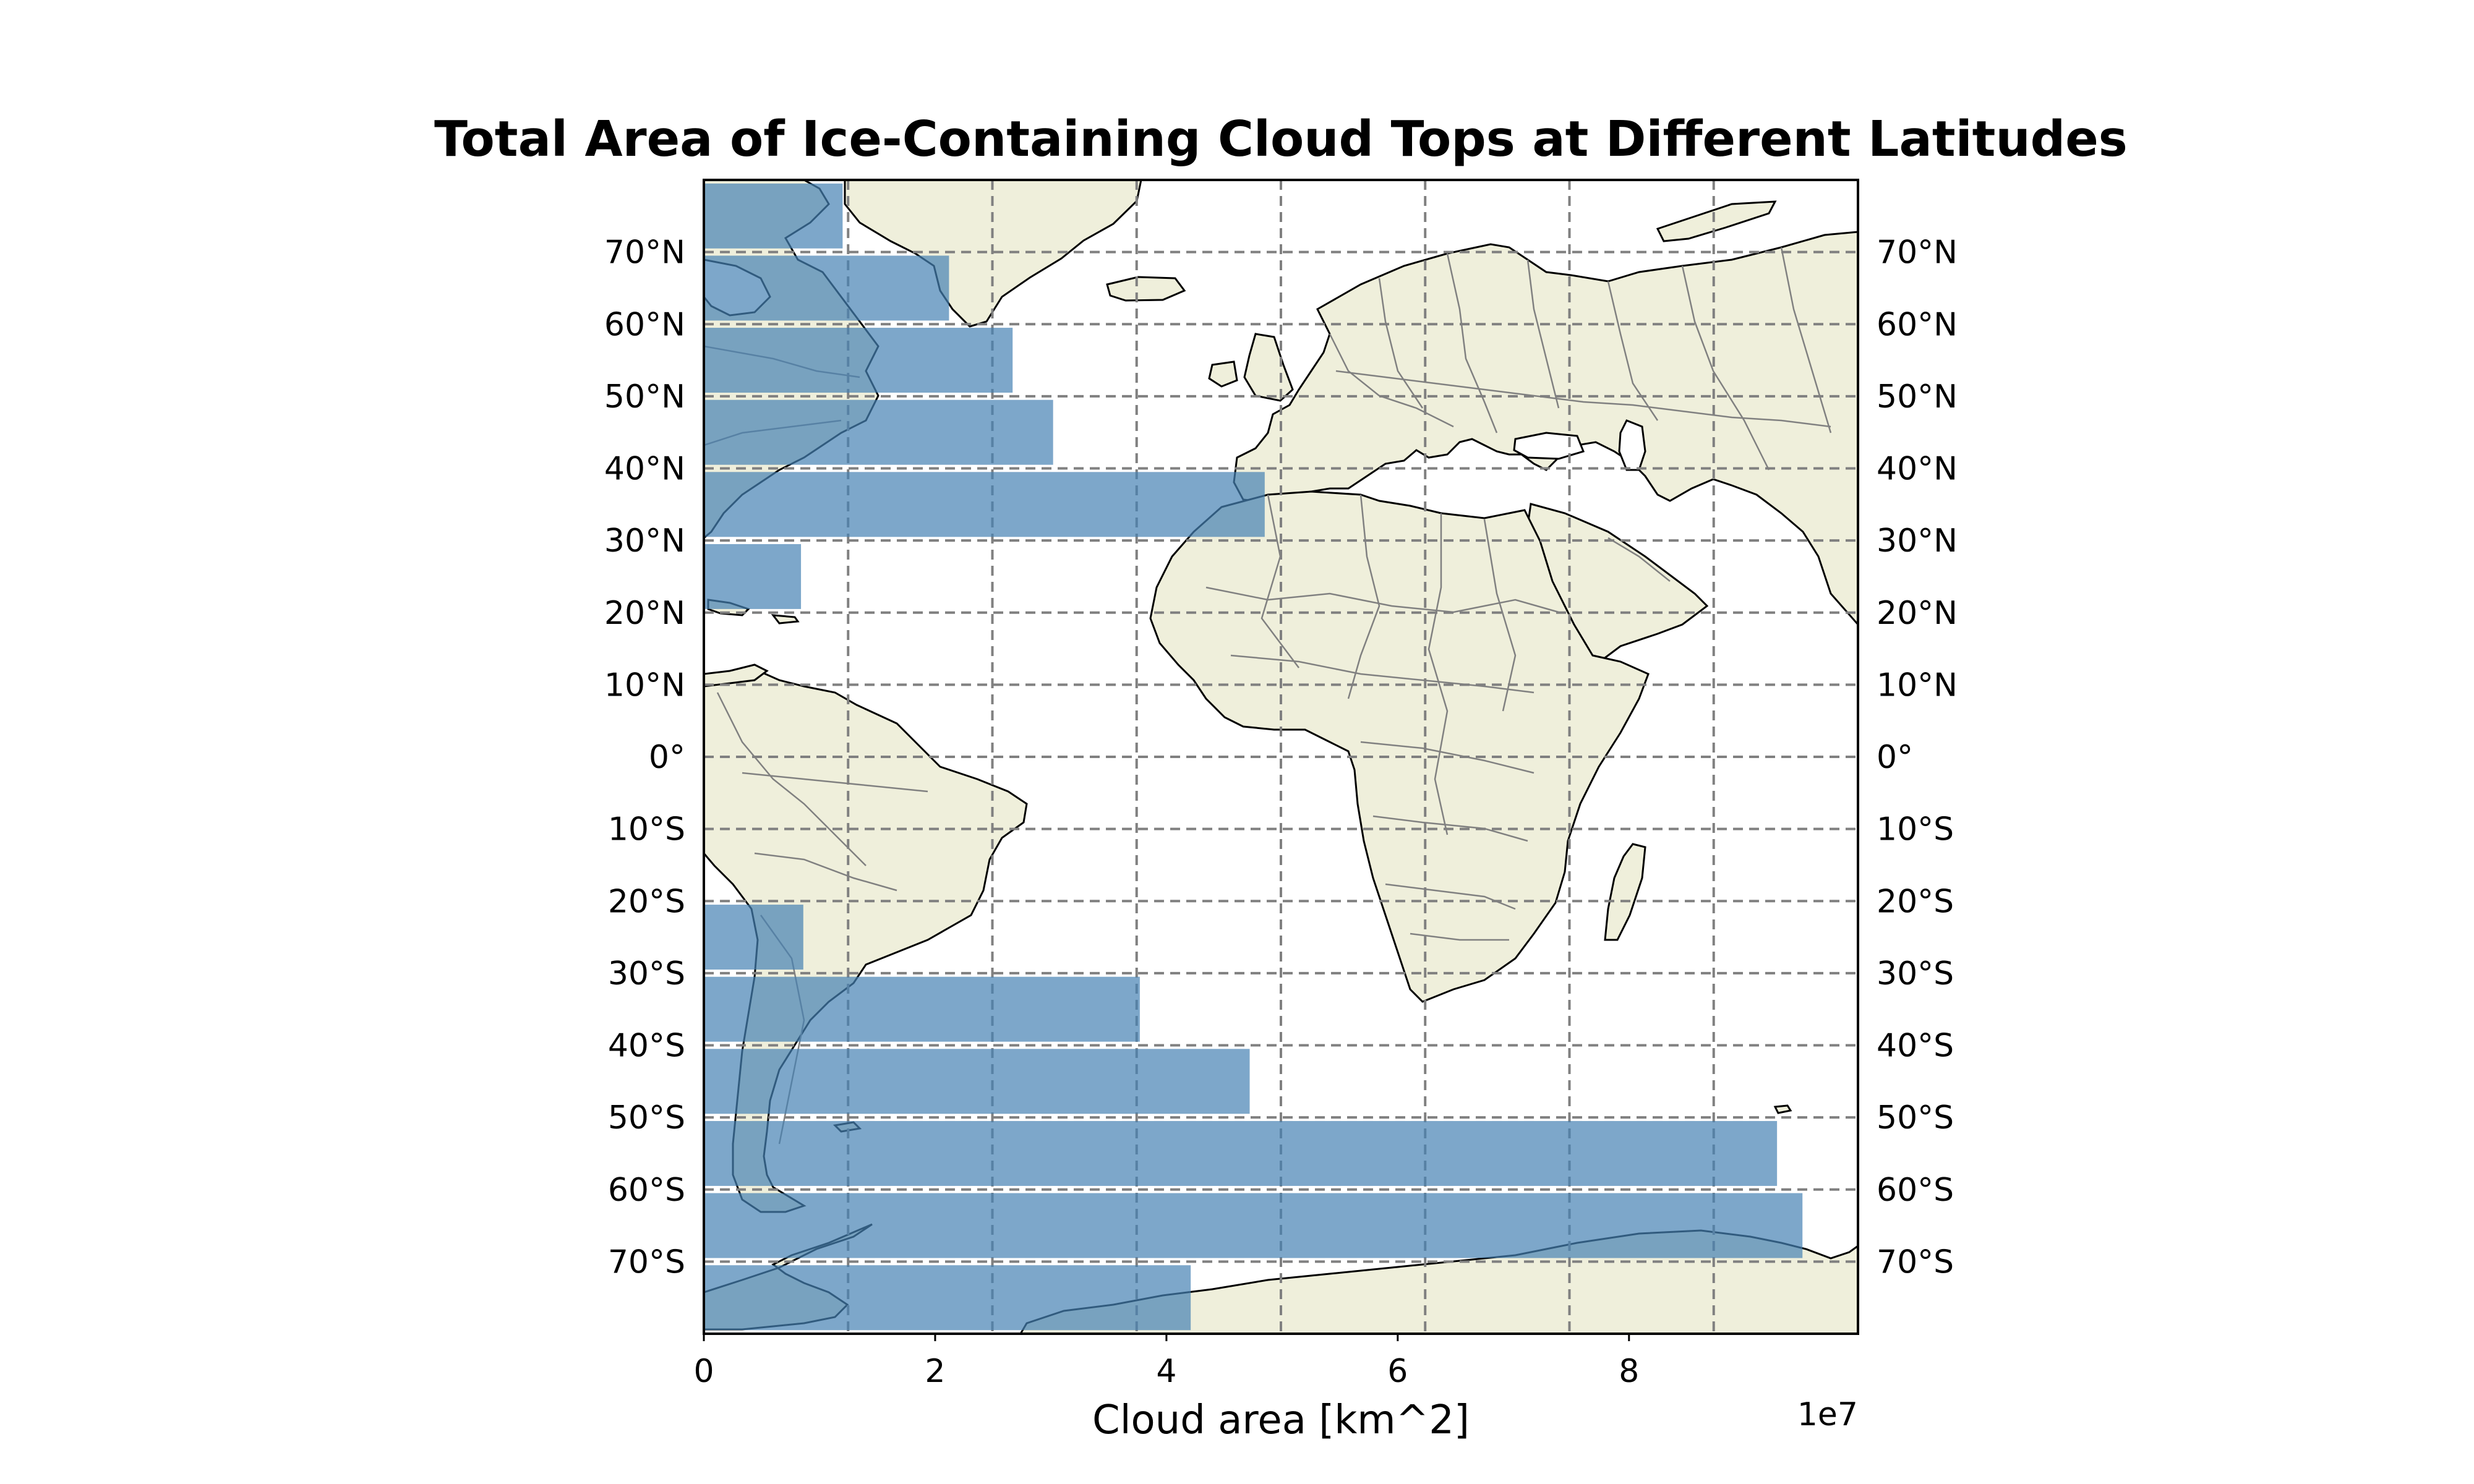 This screenshot has width=2474, height=1484. What do you see at coordinates (1895, 757) in the screenshot?
I see `lat-tick-label-right: 0°` at bounding box center [1895, 757].